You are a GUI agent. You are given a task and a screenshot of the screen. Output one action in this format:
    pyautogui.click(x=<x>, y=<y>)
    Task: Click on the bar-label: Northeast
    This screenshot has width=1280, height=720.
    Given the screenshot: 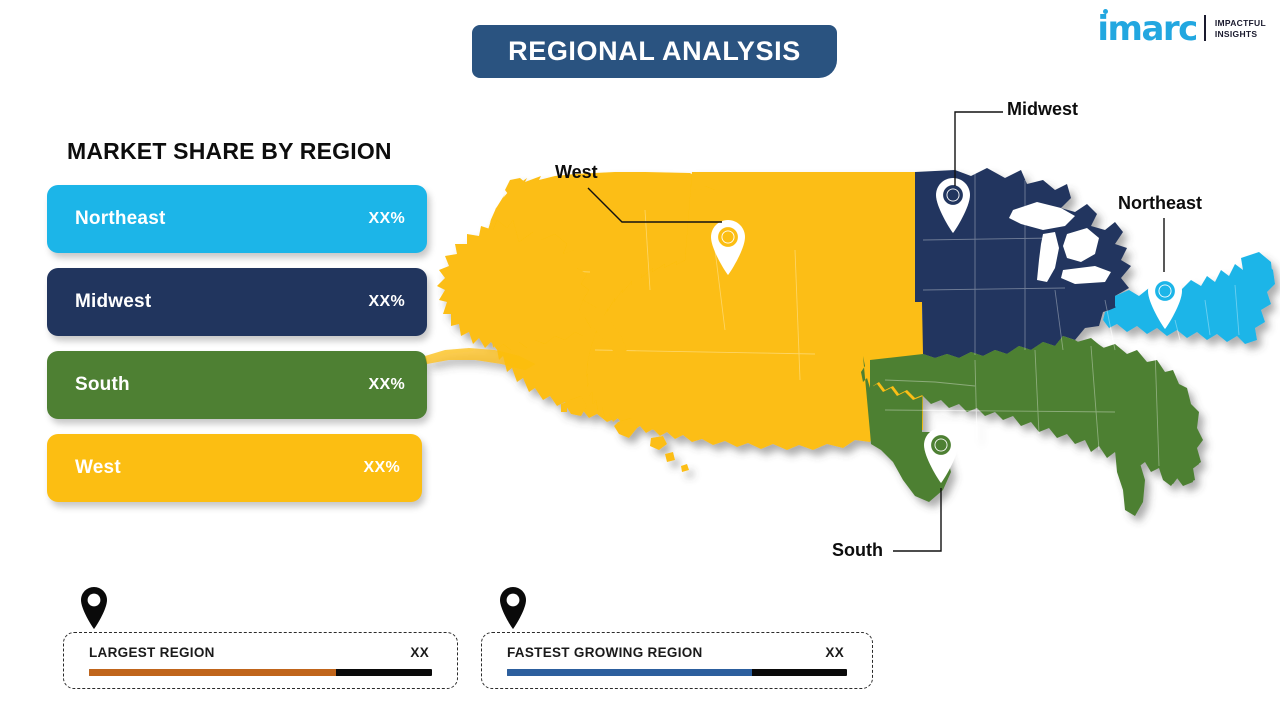 What is the action you would take?
    pyautogui.click(x=120, y=218)
    